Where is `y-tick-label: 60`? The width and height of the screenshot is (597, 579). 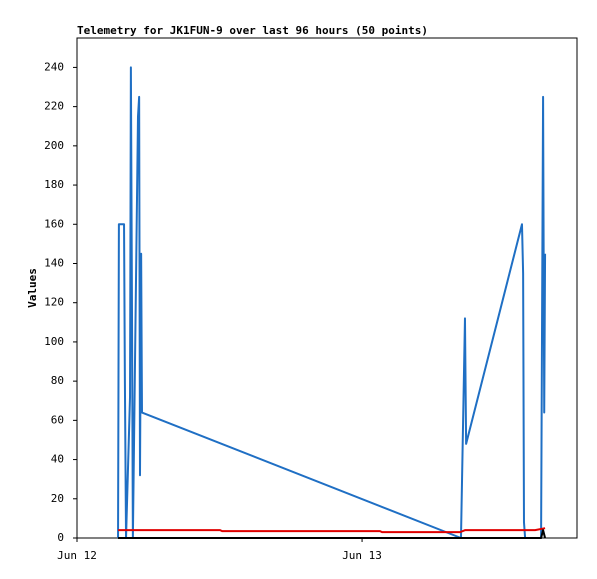 y-tick-label: 60 is located at coordinates (57, 419).